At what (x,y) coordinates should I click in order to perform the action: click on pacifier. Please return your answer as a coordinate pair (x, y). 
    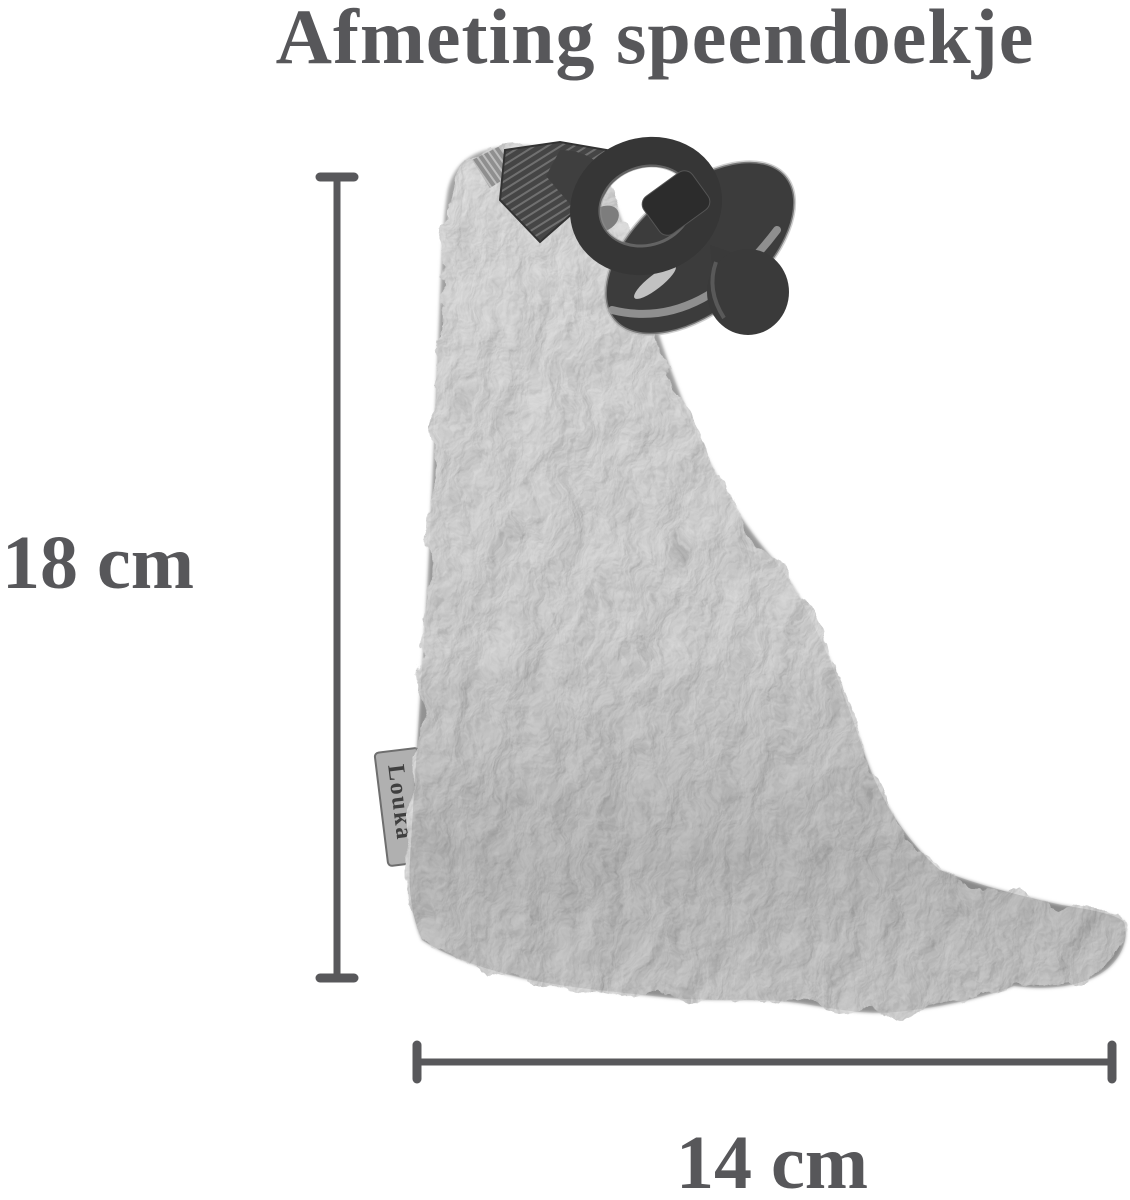
    Looking at the image, I should click on (634, 236).